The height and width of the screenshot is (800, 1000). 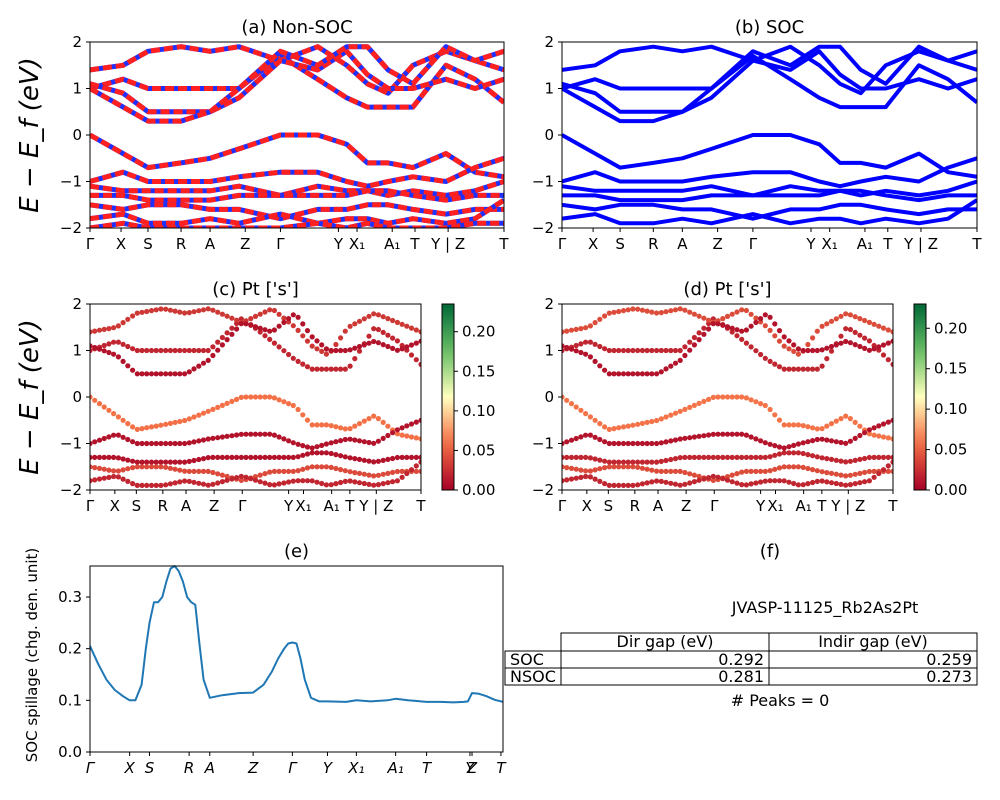 What do you see at coordinates (949, 659) in the screenshot?
I see `cell-soc-indir-gap: 0.259` at bounding box center [949, 659].